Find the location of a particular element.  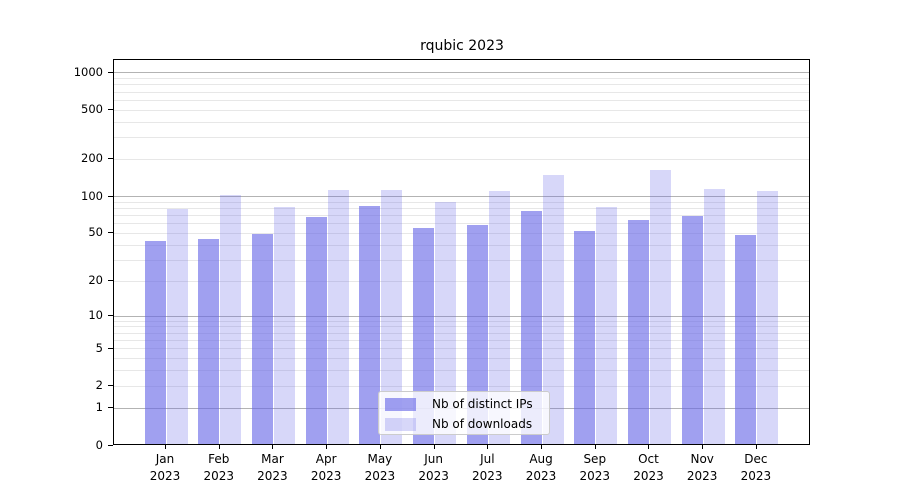

y-tick-label: 2 is located at coordinates (99, 385).